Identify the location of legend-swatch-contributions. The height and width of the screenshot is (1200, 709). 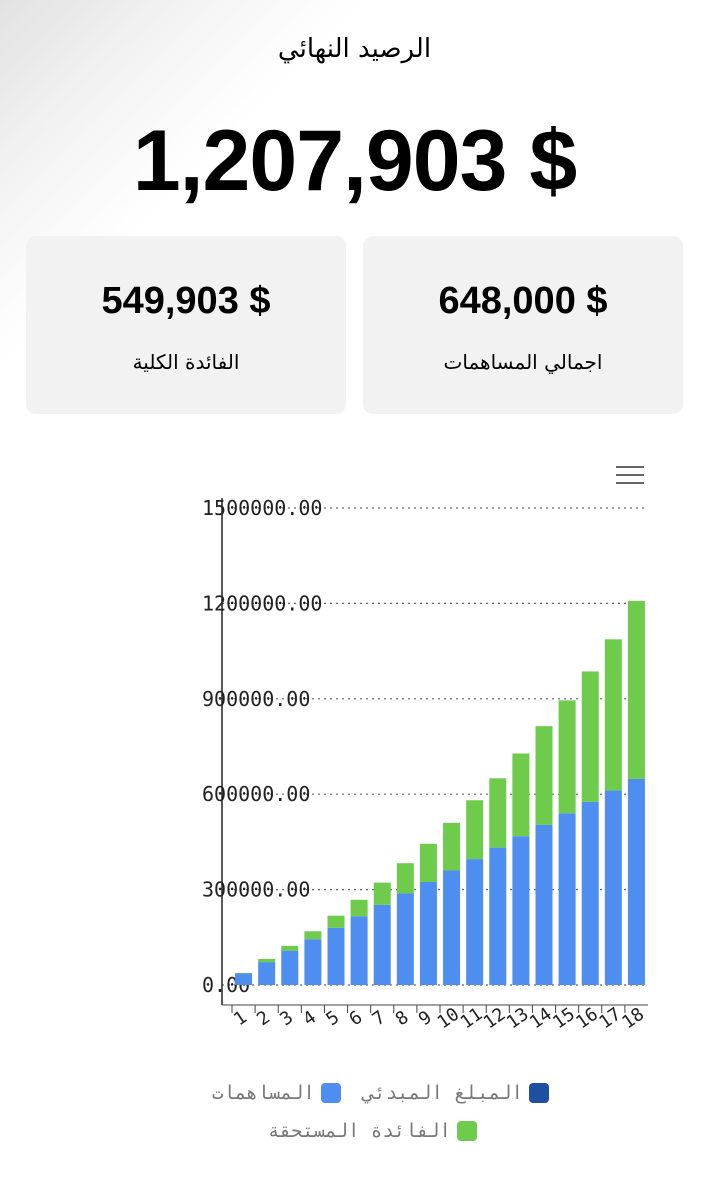
(330, 1093).